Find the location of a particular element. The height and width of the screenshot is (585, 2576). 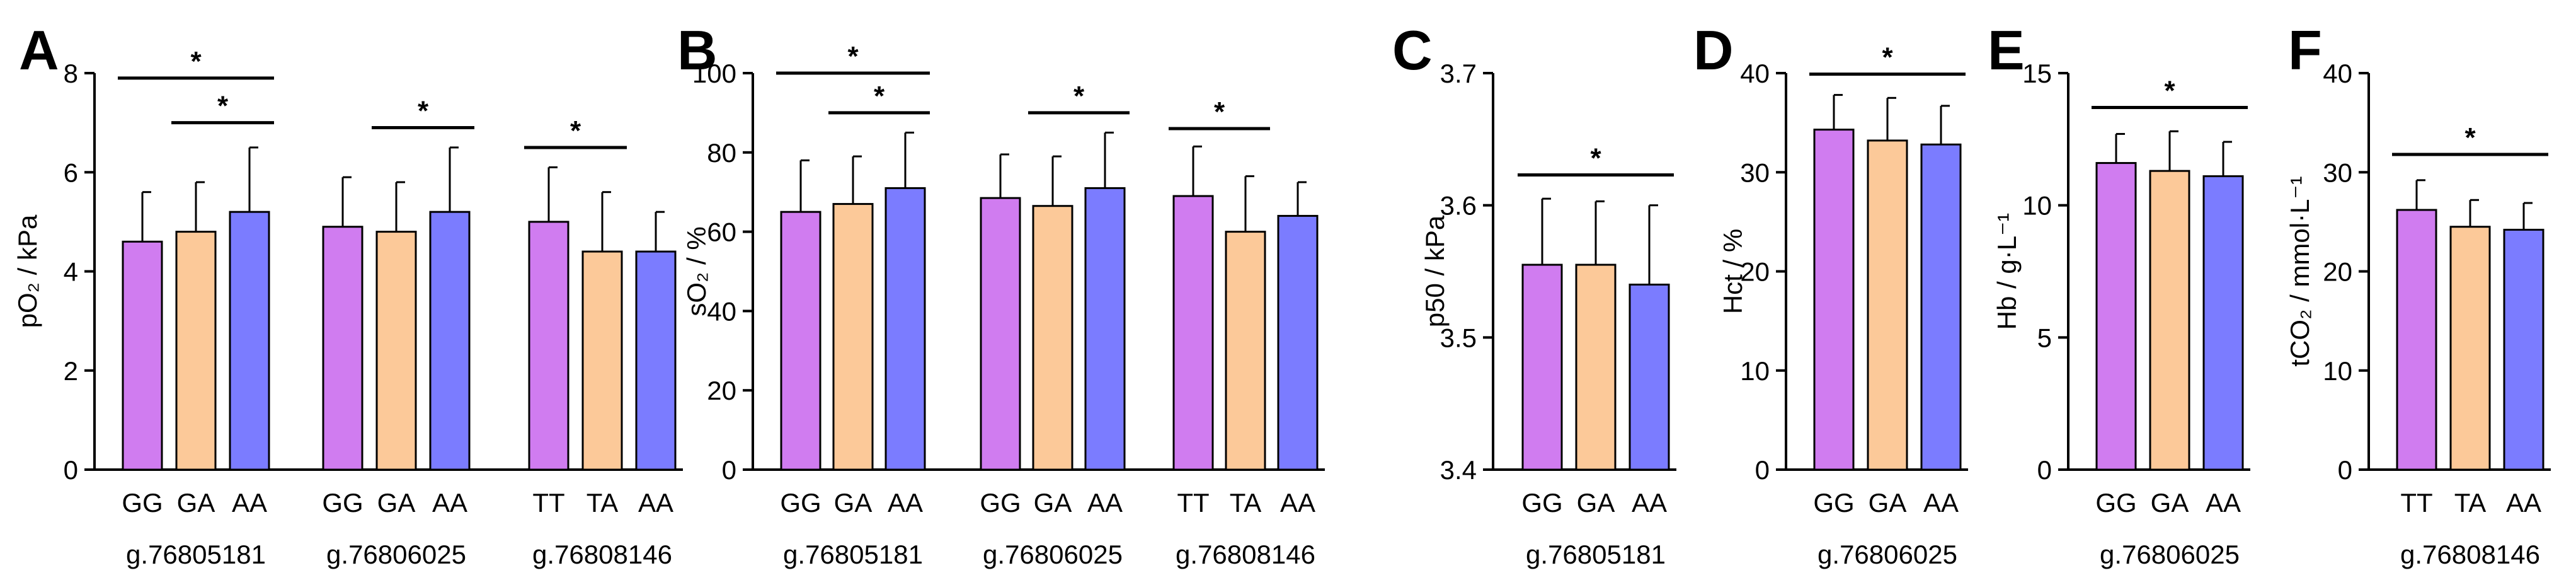

y-tick-label: 3.5 is located at coordinates (1459, 337).